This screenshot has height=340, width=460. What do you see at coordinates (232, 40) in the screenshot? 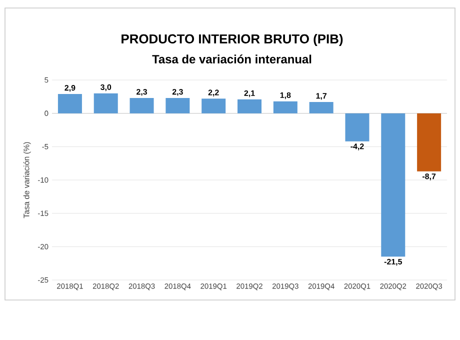
I see `chart-title: PRODUCTO INTERIOR BRUTO (PIB)` at bounding box center [232, 40].